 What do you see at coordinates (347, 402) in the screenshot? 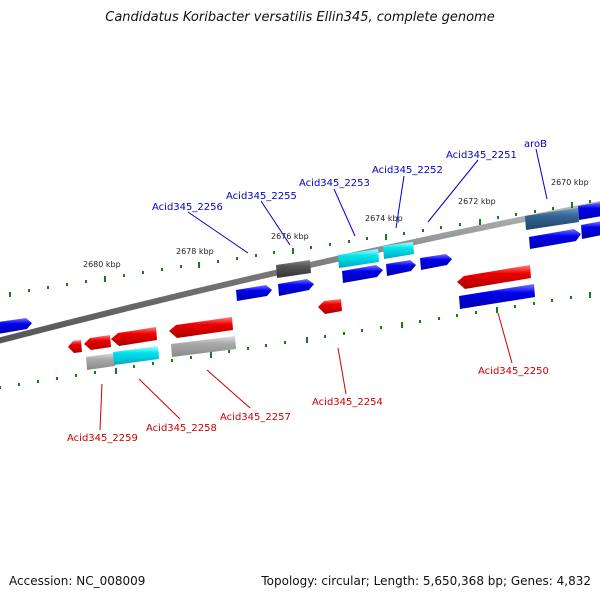
I see `gene-label-acid345-2254: Acid345_2254` at bounding box center [347, 402].